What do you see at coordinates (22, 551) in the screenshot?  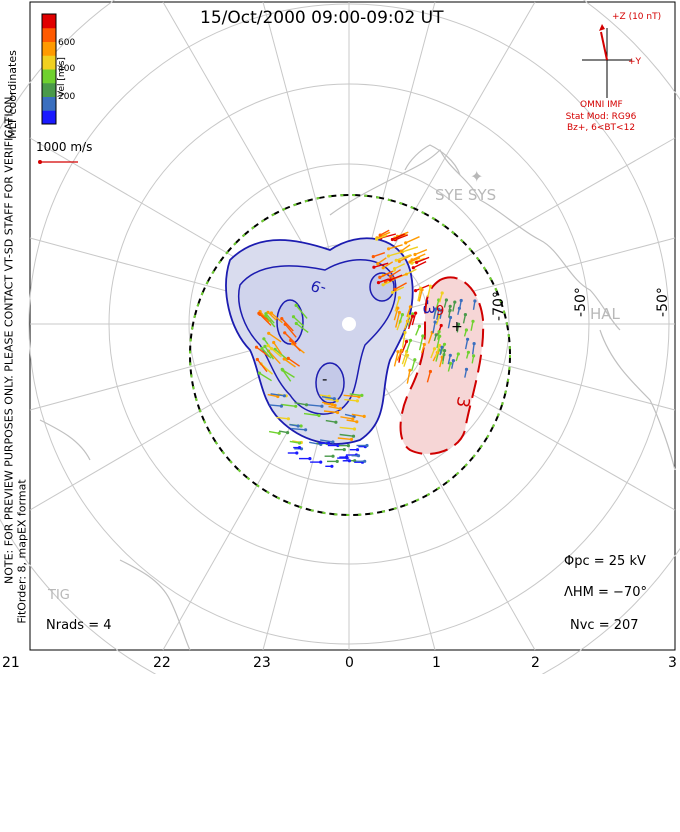 I see `fit-info: FitOrder: 8, mapEX format` at bounding box center [22, 551].